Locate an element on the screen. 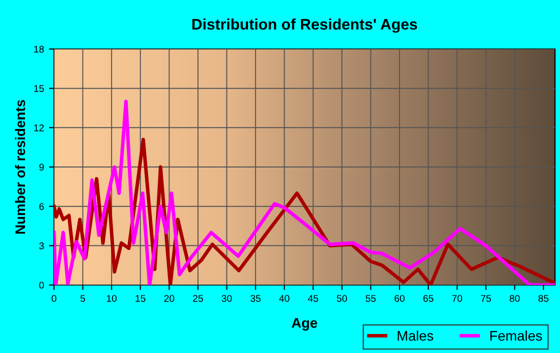 This screenshot has width=560, height=353. x-tick-label: 25 is located at coordinates (198, 298).